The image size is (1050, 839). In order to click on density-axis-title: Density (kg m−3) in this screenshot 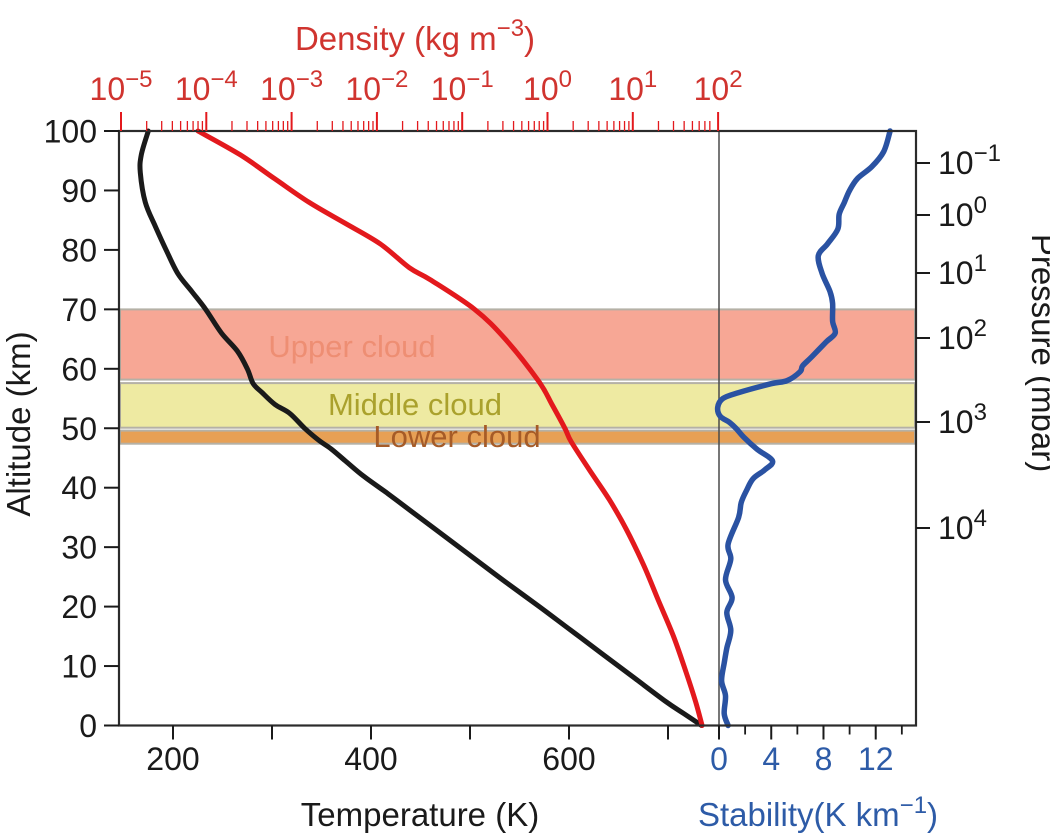, I will do `click(415, 36)`.